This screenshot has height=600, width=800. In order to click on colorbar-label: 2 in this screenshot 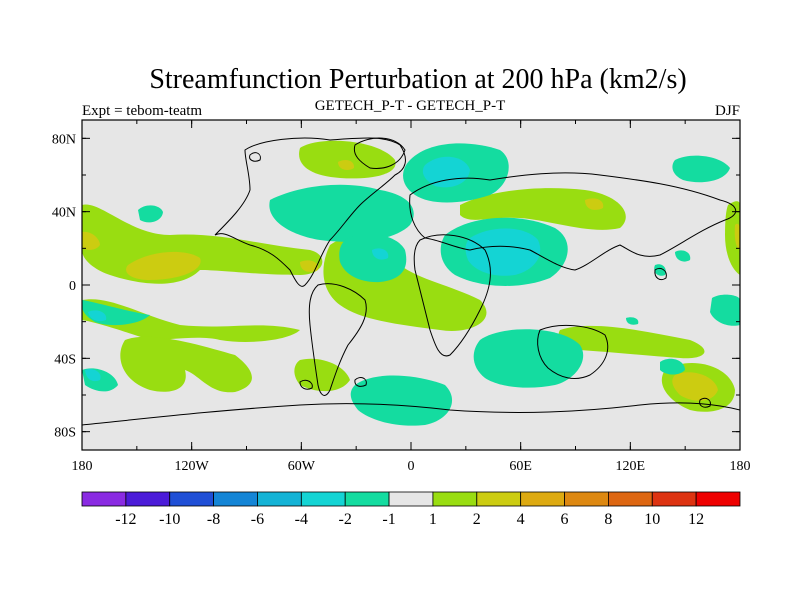, I will do `click(477, 519)`.